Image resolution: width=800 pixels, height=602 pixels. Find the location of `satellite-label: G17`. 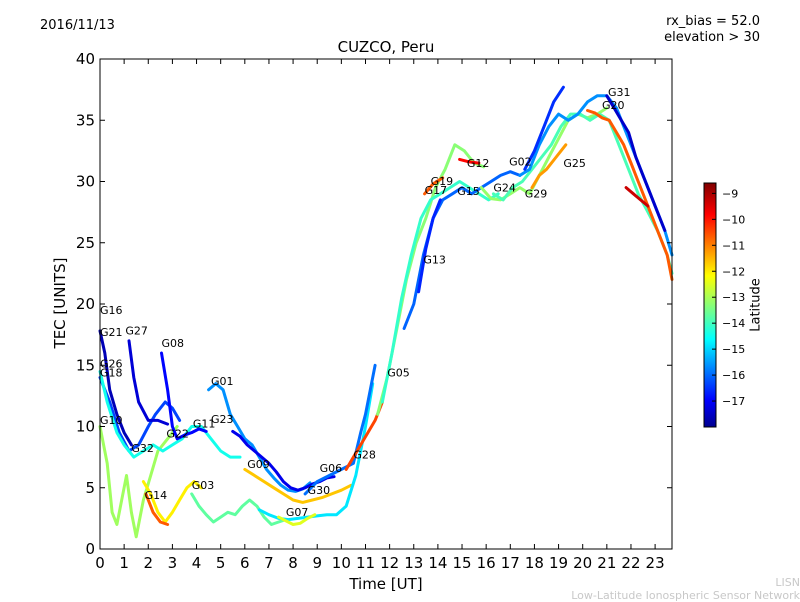

satellite-label: G17 is located at coordinates (436, 190).